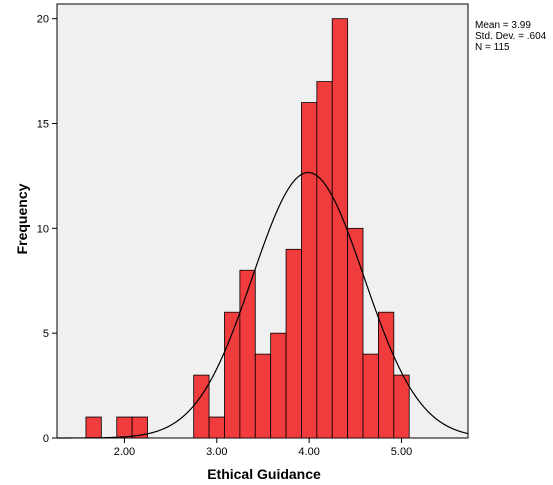 The image size is (553, 485). Describe the element at coordinates (22, 218) in the screenshot. I see `y-axis-title: Frequency` at that location.